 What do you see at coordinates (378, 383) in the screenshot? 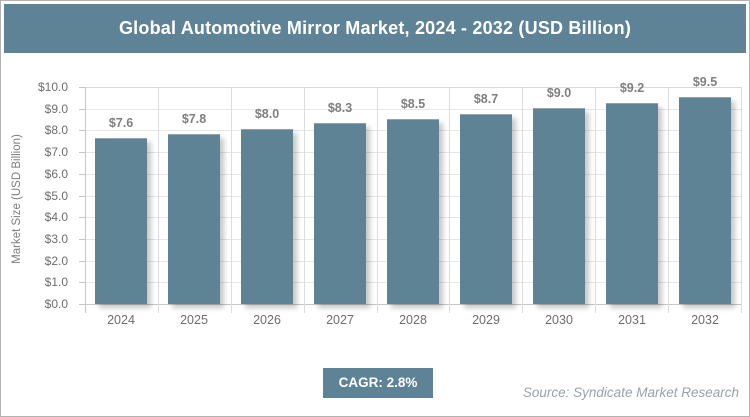
I see `cagr-badge: CAGR: 2.8%` at bounding box center [378, 383].